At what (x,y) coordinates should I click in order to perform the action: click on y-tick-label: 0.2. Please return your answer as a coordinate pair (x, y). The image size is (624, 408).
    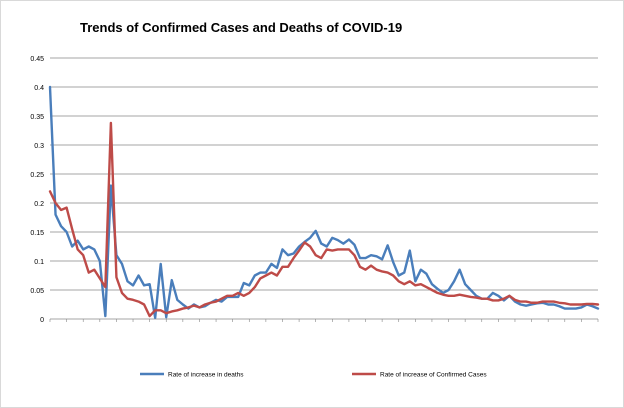
    Looking at the image, I should click on (39, 204).